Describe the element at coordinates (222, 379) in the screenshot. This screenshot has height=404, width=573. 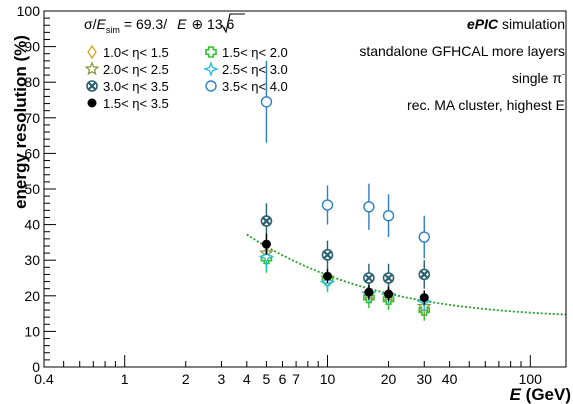
I see `x-tick-label: 3` at that location.